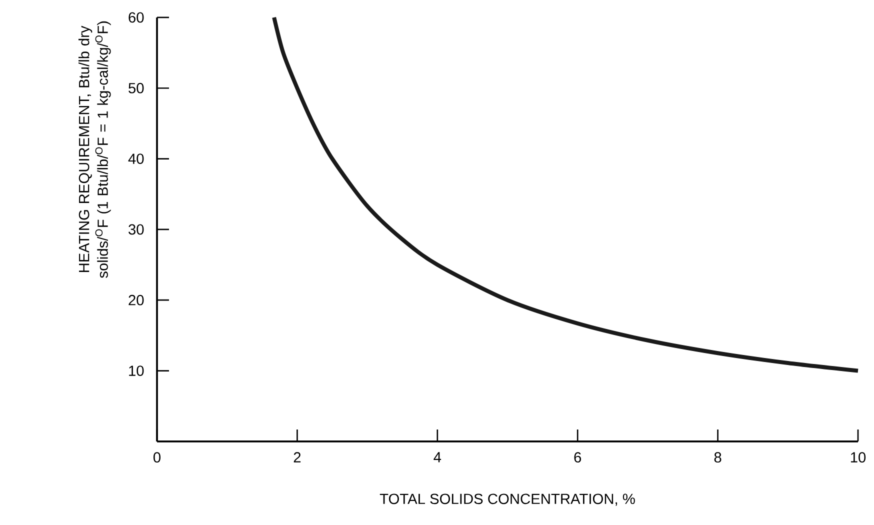 The height and width of the screenshot is (525, 874). Describe the element at coordinates (136, 229) in the screenshot. I see `y-tick-label: 30` at that location.